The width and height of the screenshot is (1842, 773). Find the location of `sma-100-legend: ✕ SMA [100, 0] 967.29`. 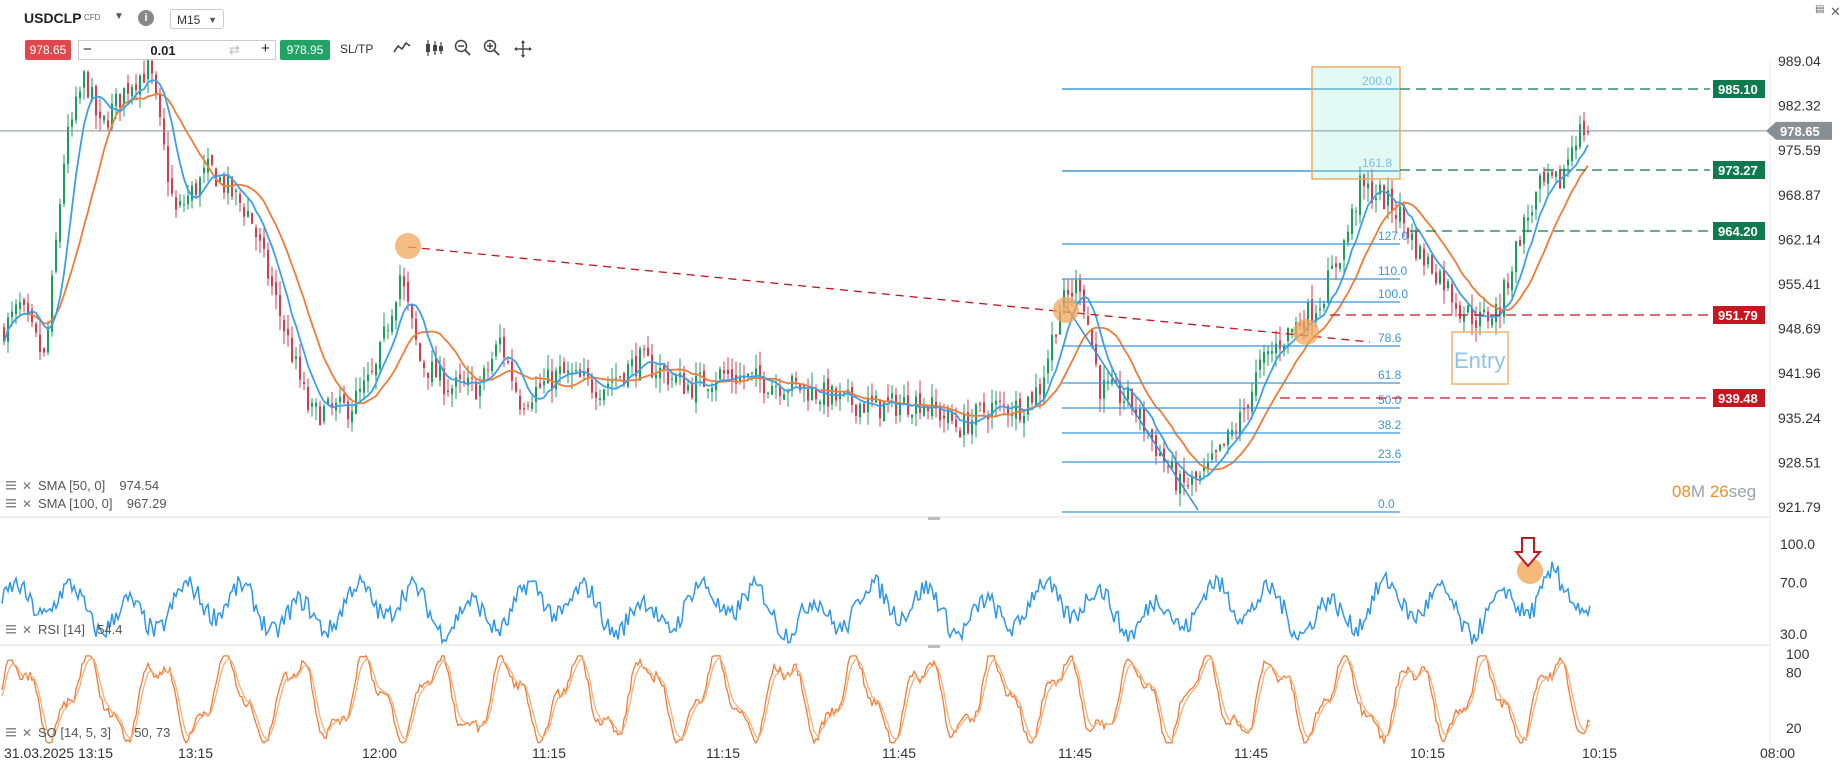

sma-100-legend: ✕ SMA [100, 0] 967.29 is located at coordinates (86, 503).